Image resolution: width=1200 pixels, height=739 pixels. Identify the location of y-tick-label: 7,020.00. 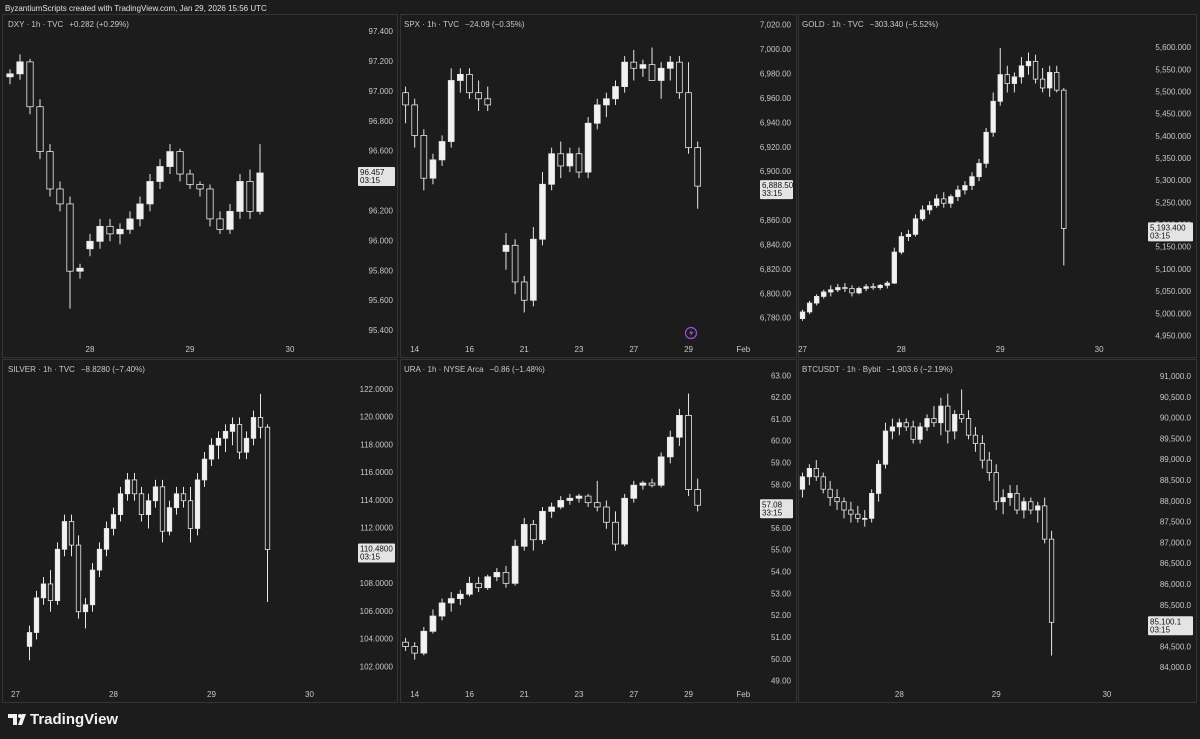
(776, 25).